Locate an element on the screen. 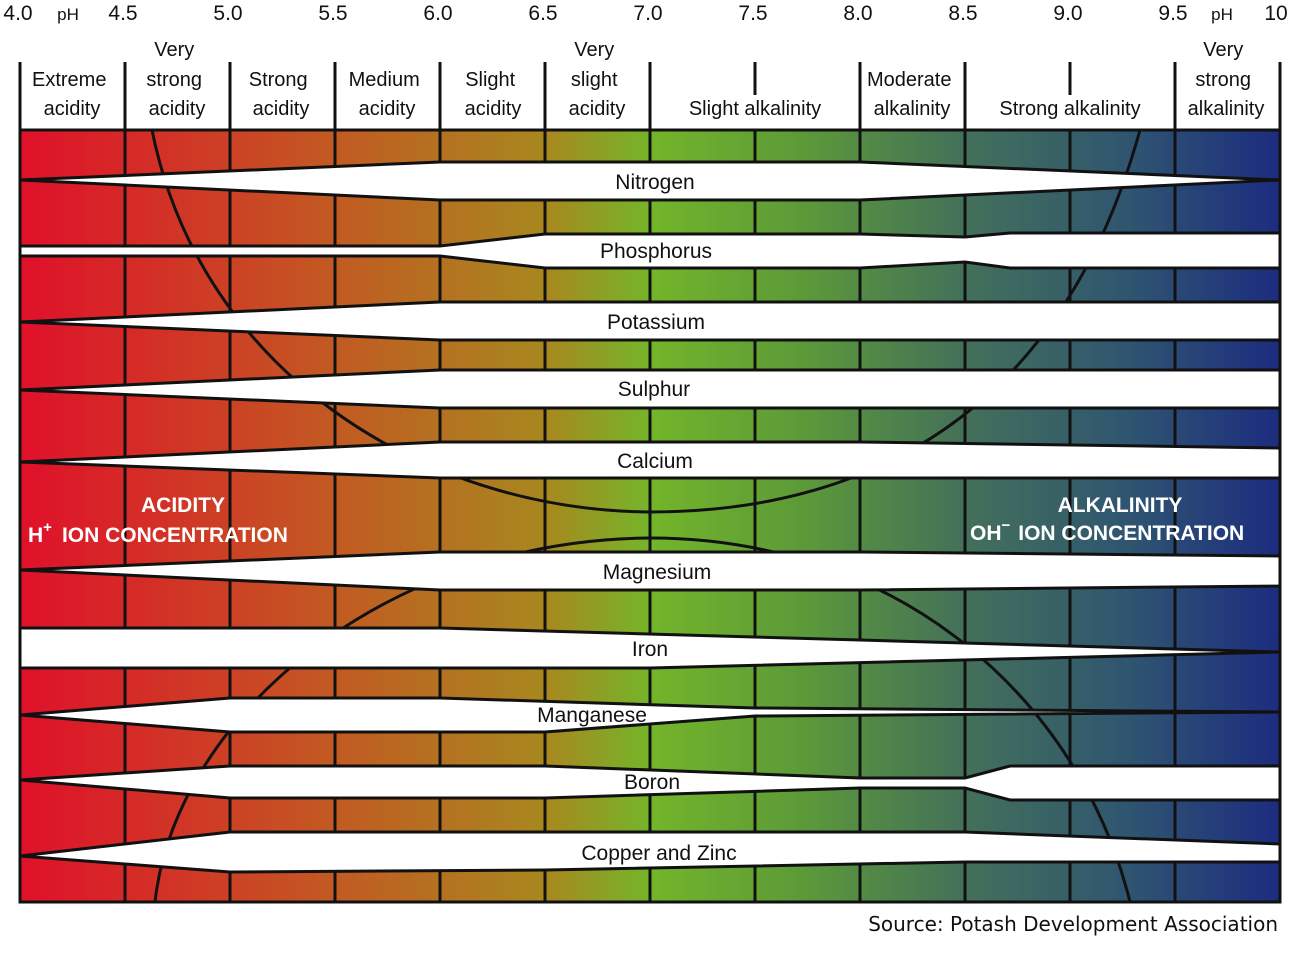  ph-tick-10: 10 is located at coordinates (1275, 13).